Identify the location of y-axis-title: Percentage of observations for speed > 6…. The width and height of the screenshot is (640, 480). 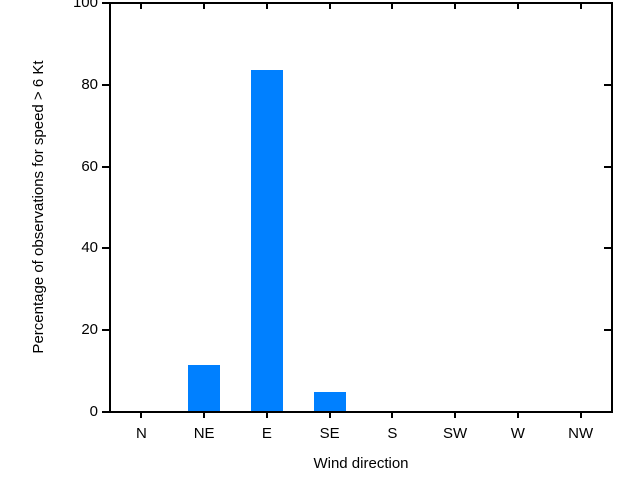
(38, 207).